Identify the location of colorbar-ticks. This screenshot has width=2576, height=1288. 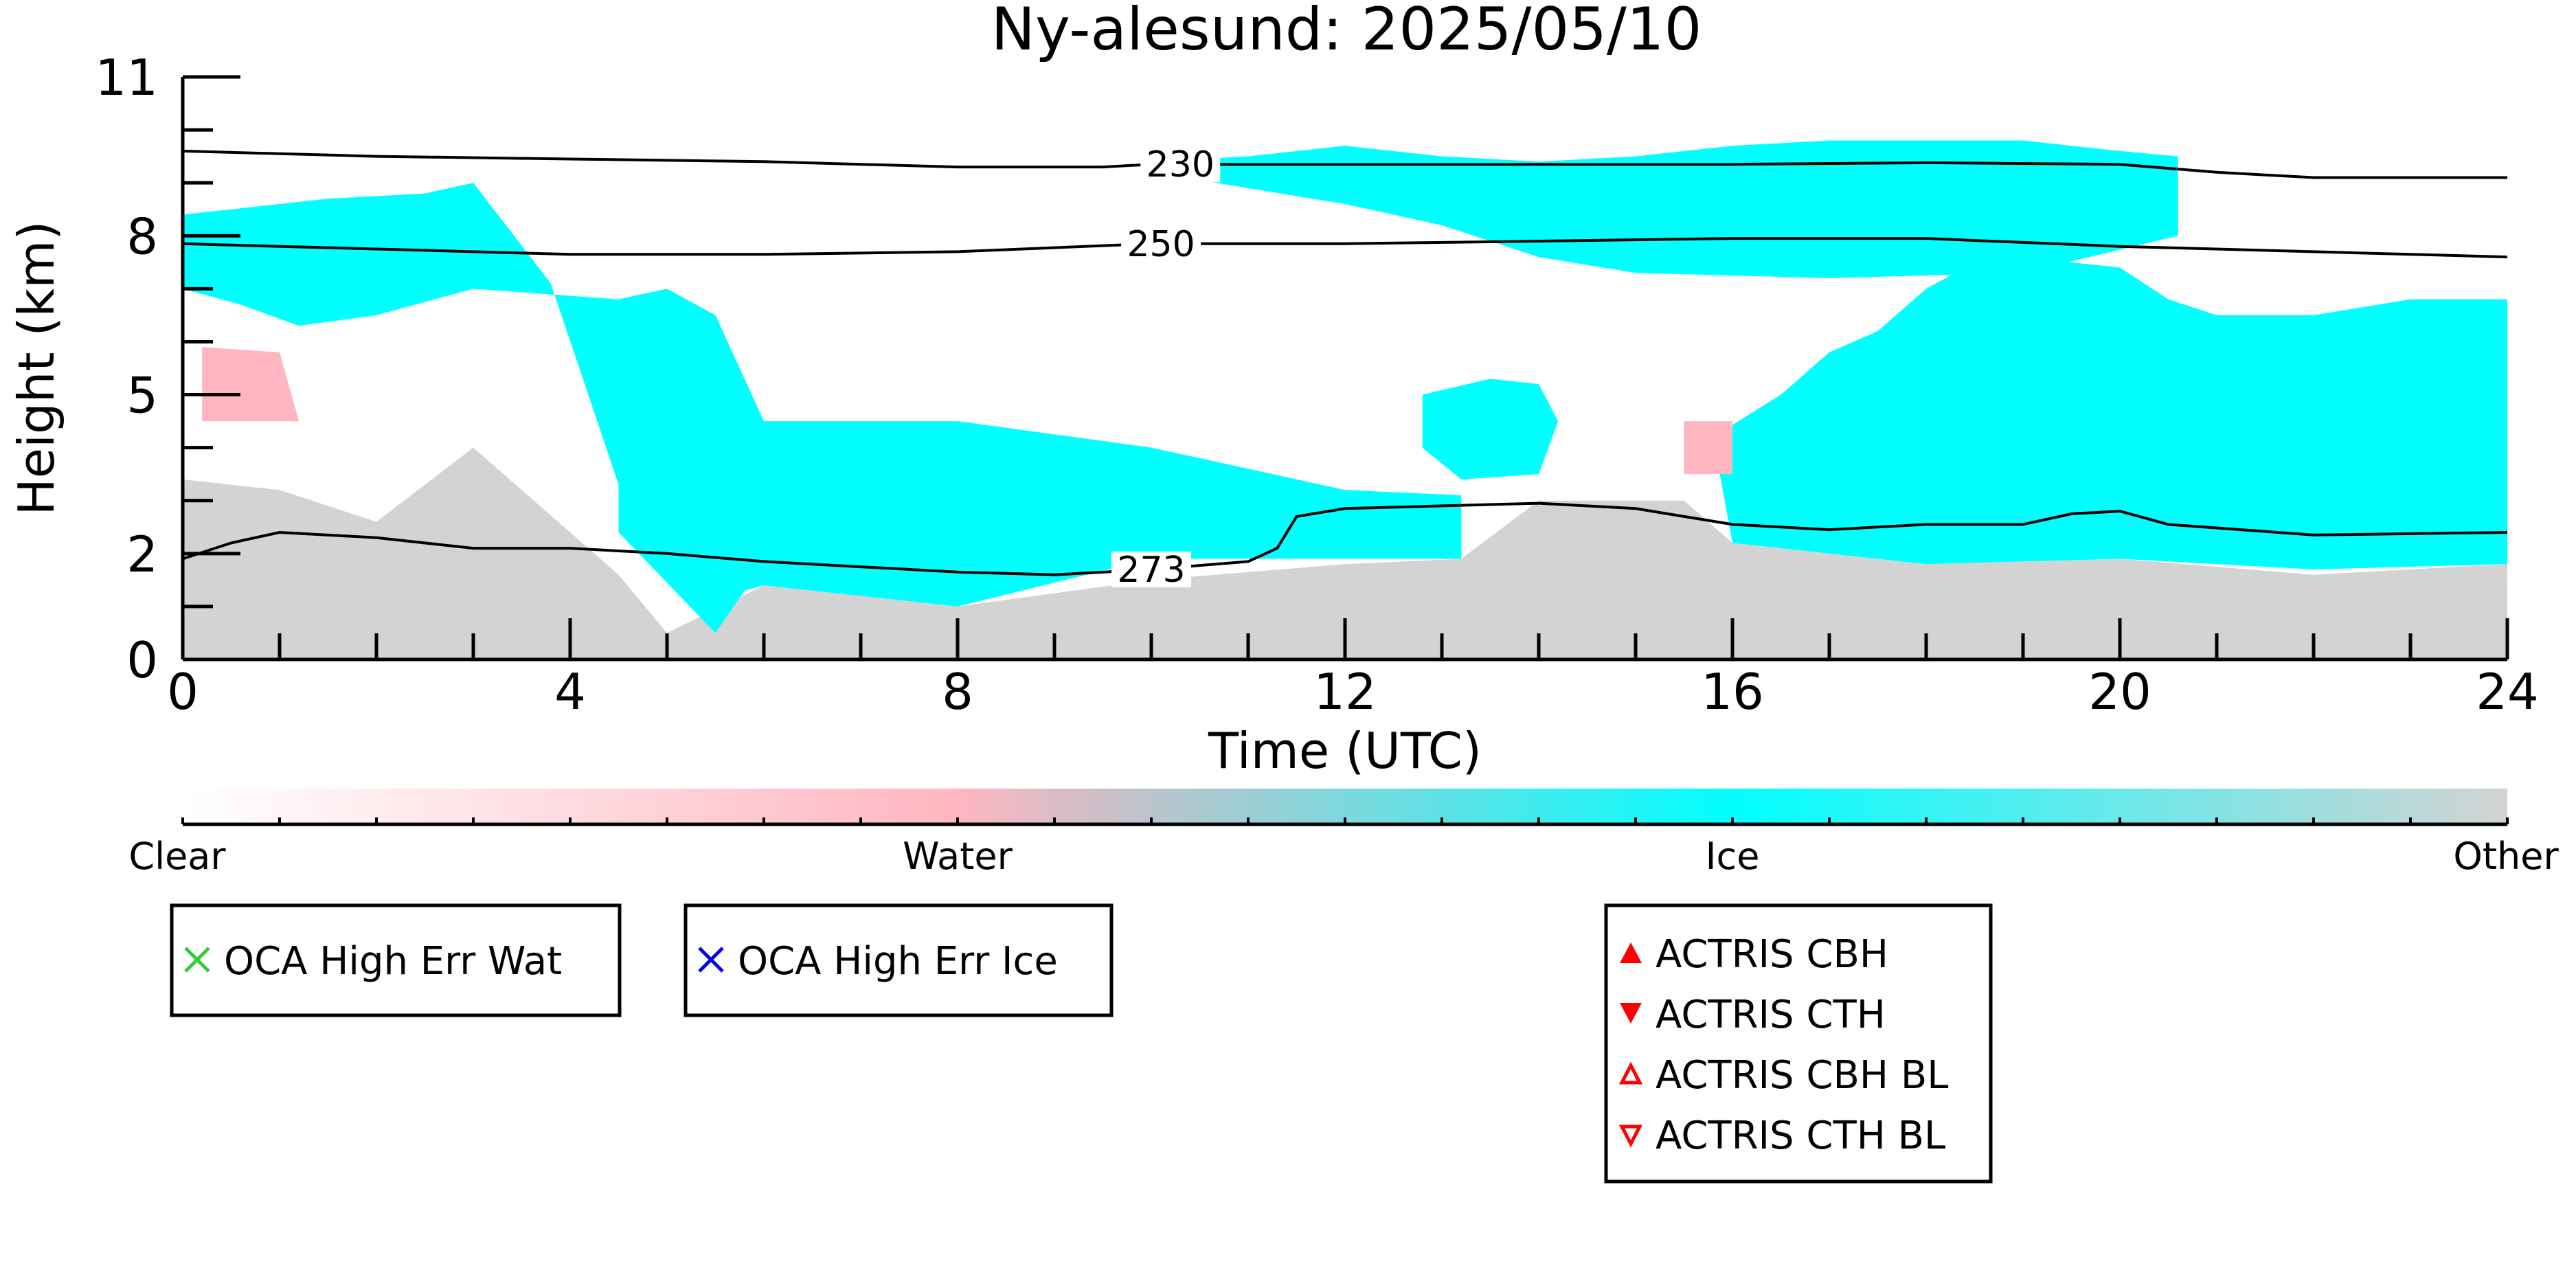
(1345, 820).